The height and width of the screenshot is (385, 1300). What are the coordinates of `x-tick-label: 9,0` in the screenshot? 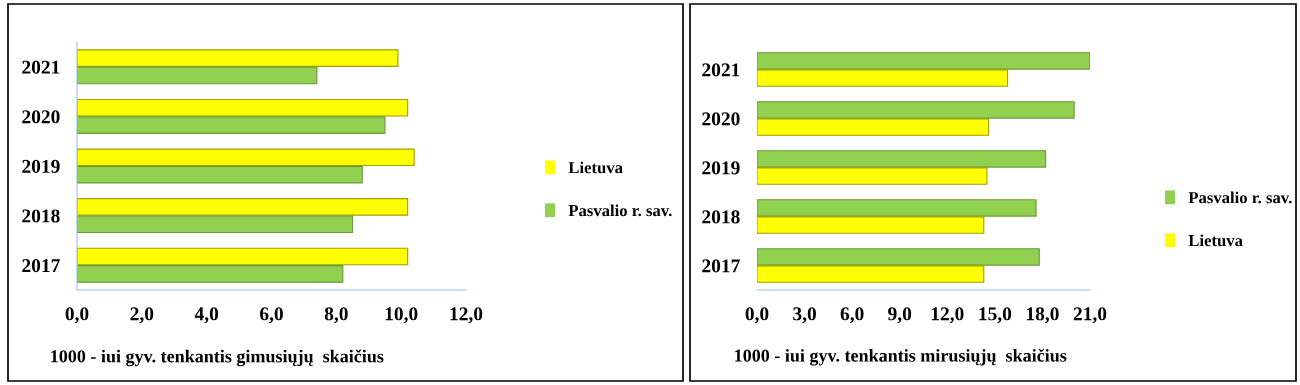 It's located at (900, 315).